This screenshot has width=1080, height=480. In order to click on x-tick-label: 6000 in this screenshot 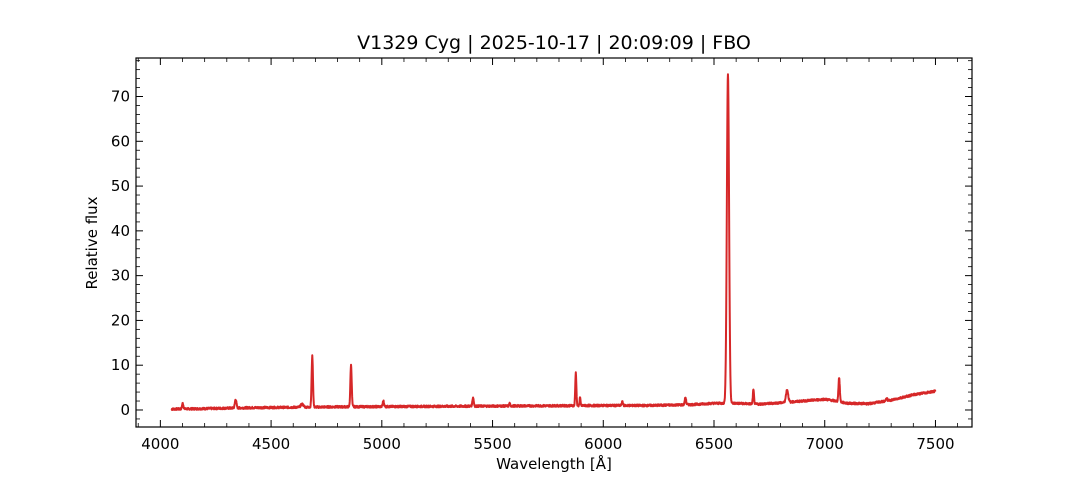, I will do `click(603, 444)`.